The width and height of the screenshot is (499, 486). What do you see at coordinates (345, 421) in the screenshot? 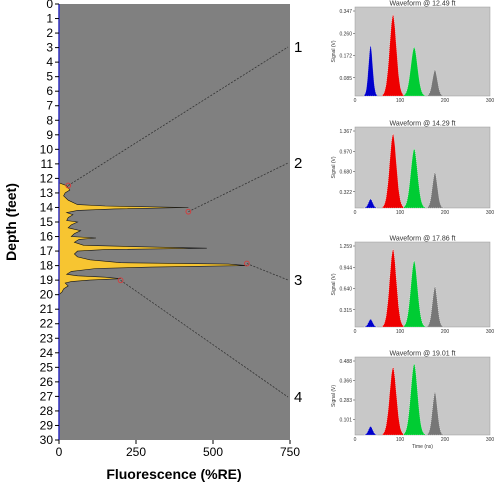
I see `waveform-y-tick-label: 0.101` at bounding box center [345, 421].